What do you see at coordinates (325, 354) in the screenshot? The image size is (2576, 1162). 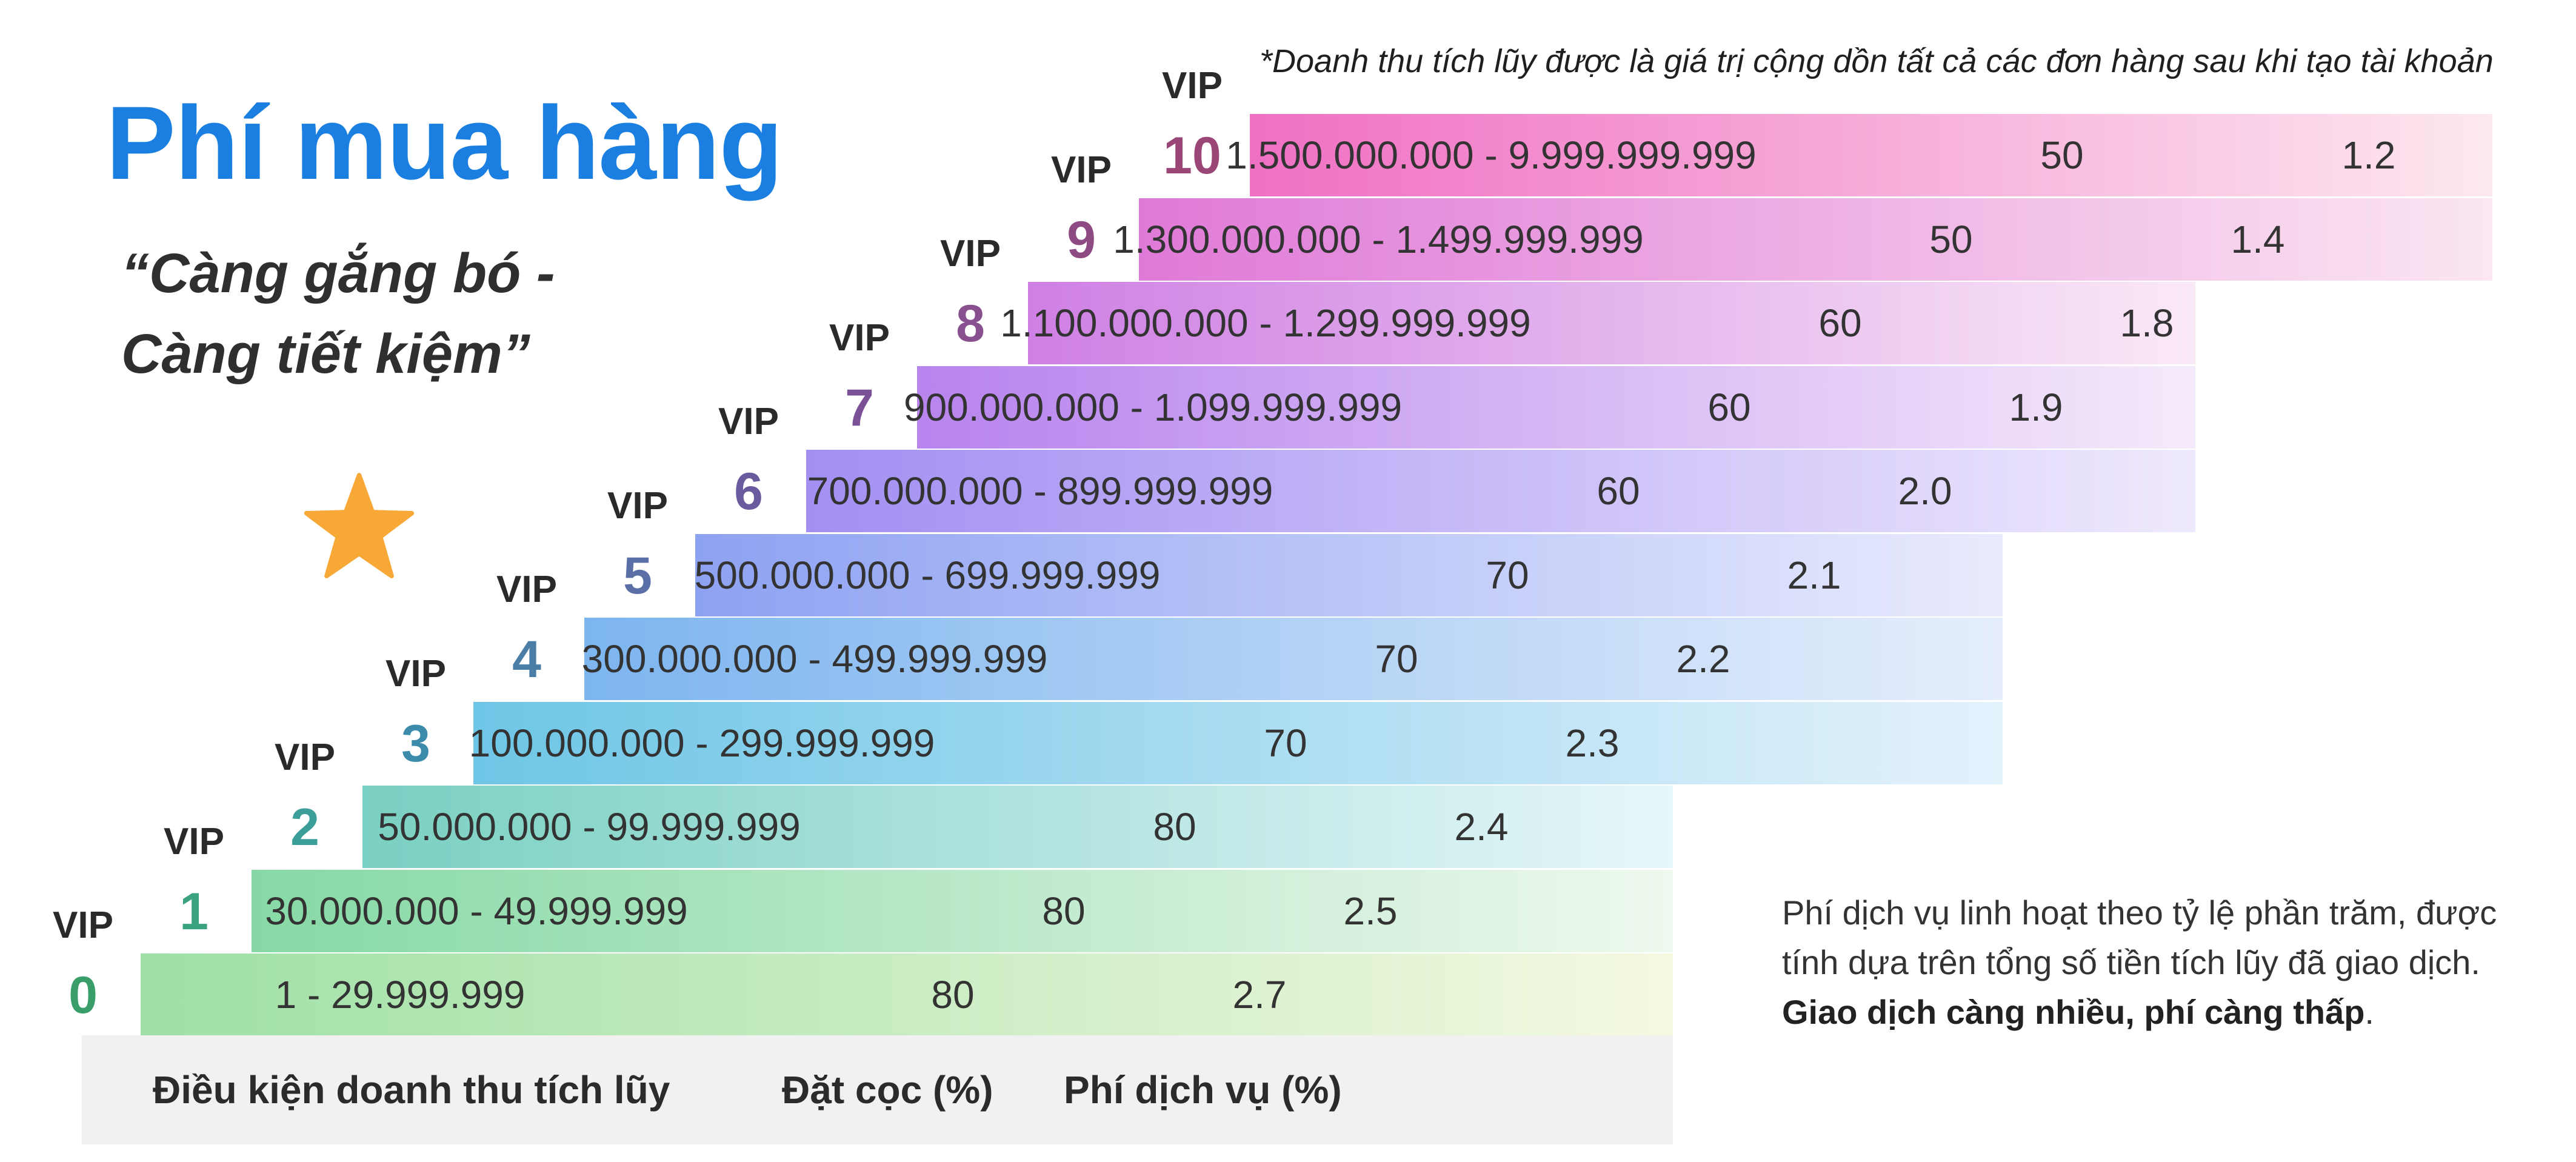 I see `slogan-line-2: Càng tiết kiệm”` at bounding box center [325, 354].